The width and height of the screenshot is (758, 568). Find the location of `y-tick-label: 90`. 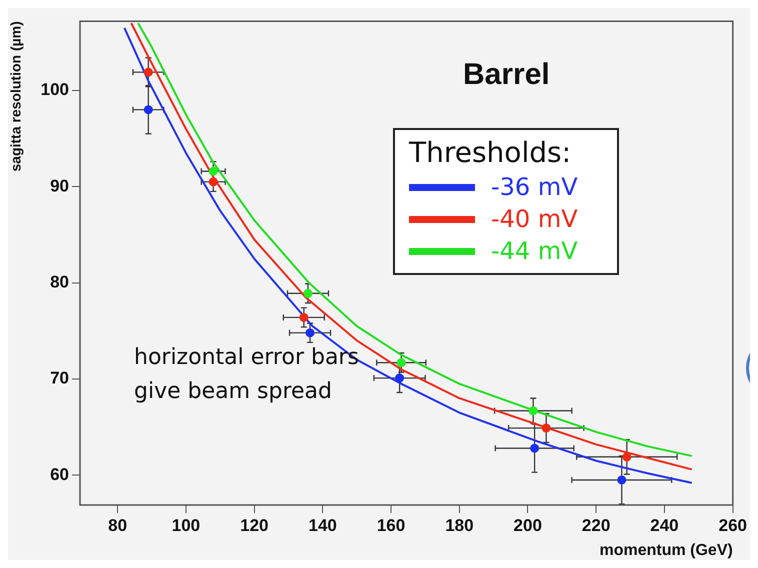

y-tick-label: 90 is located at coordinates (59, 186).